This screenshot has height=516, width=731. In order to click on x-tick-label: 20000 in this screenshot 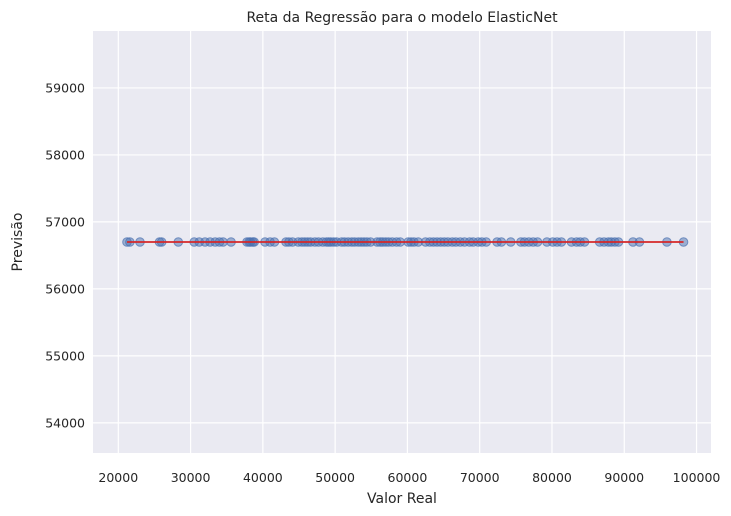, I will do `click(118, 477)`.